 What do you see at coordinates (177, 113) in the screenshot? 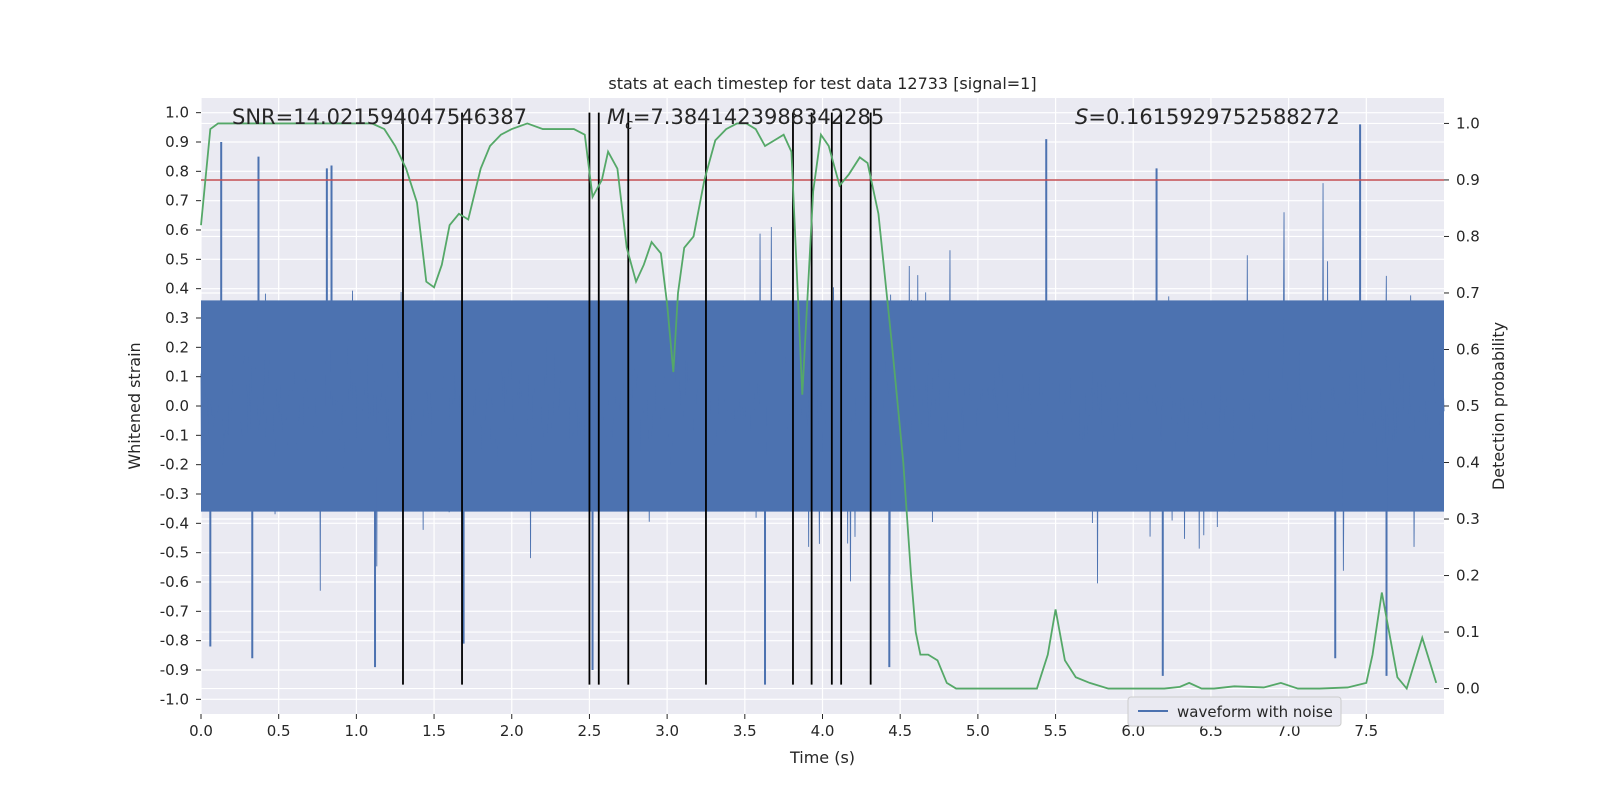
I see `y-tick-label-left: 1.0` at bounding box center [177, 113].